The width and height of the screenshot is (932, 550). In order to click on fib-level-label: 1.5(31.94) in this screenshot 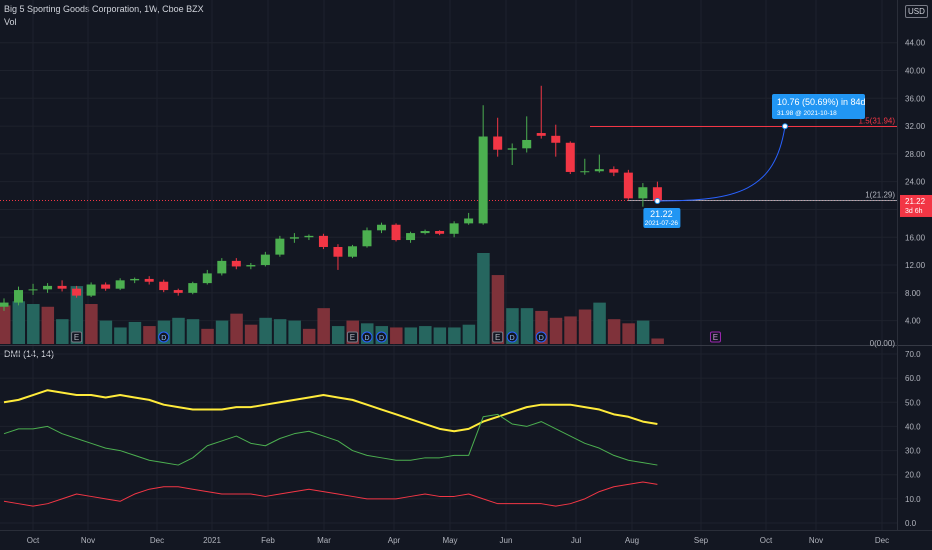, I will do `click(877, 121)`.